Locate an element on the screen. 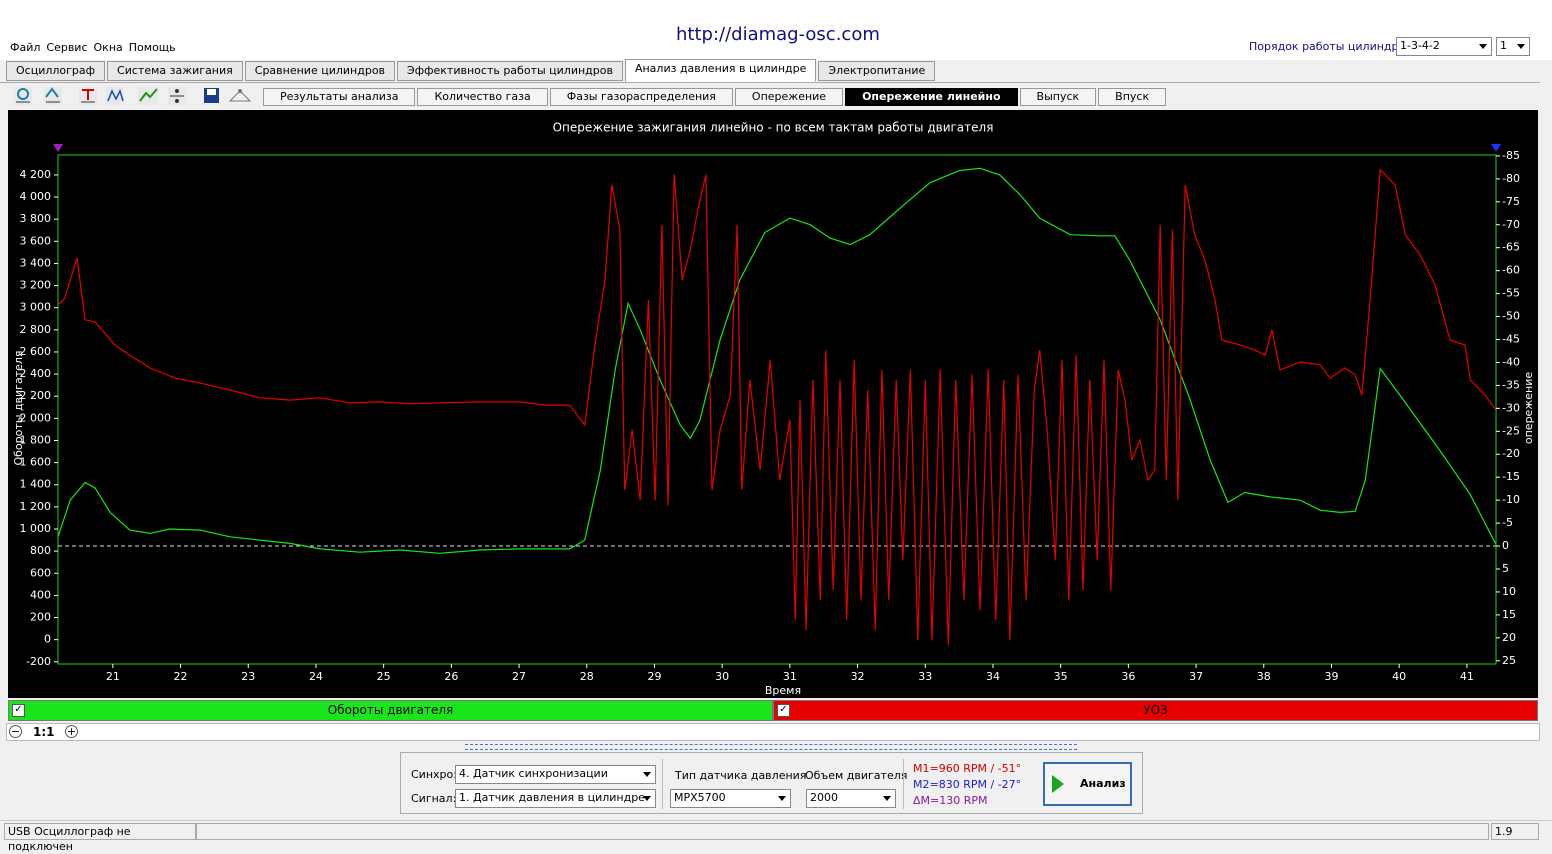  tab: Сравнение цилиндров is located at coordinates (320, 71).